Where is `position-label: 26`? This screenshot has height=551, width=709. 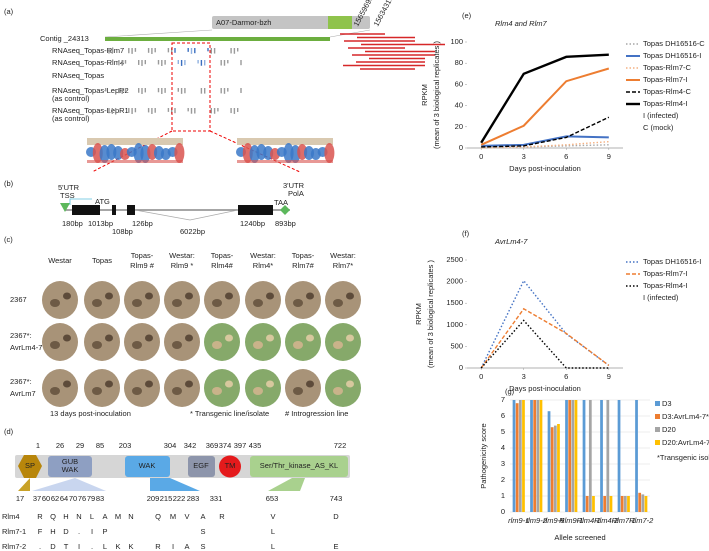
position-label: 26 is located at coordinates (60, 445).